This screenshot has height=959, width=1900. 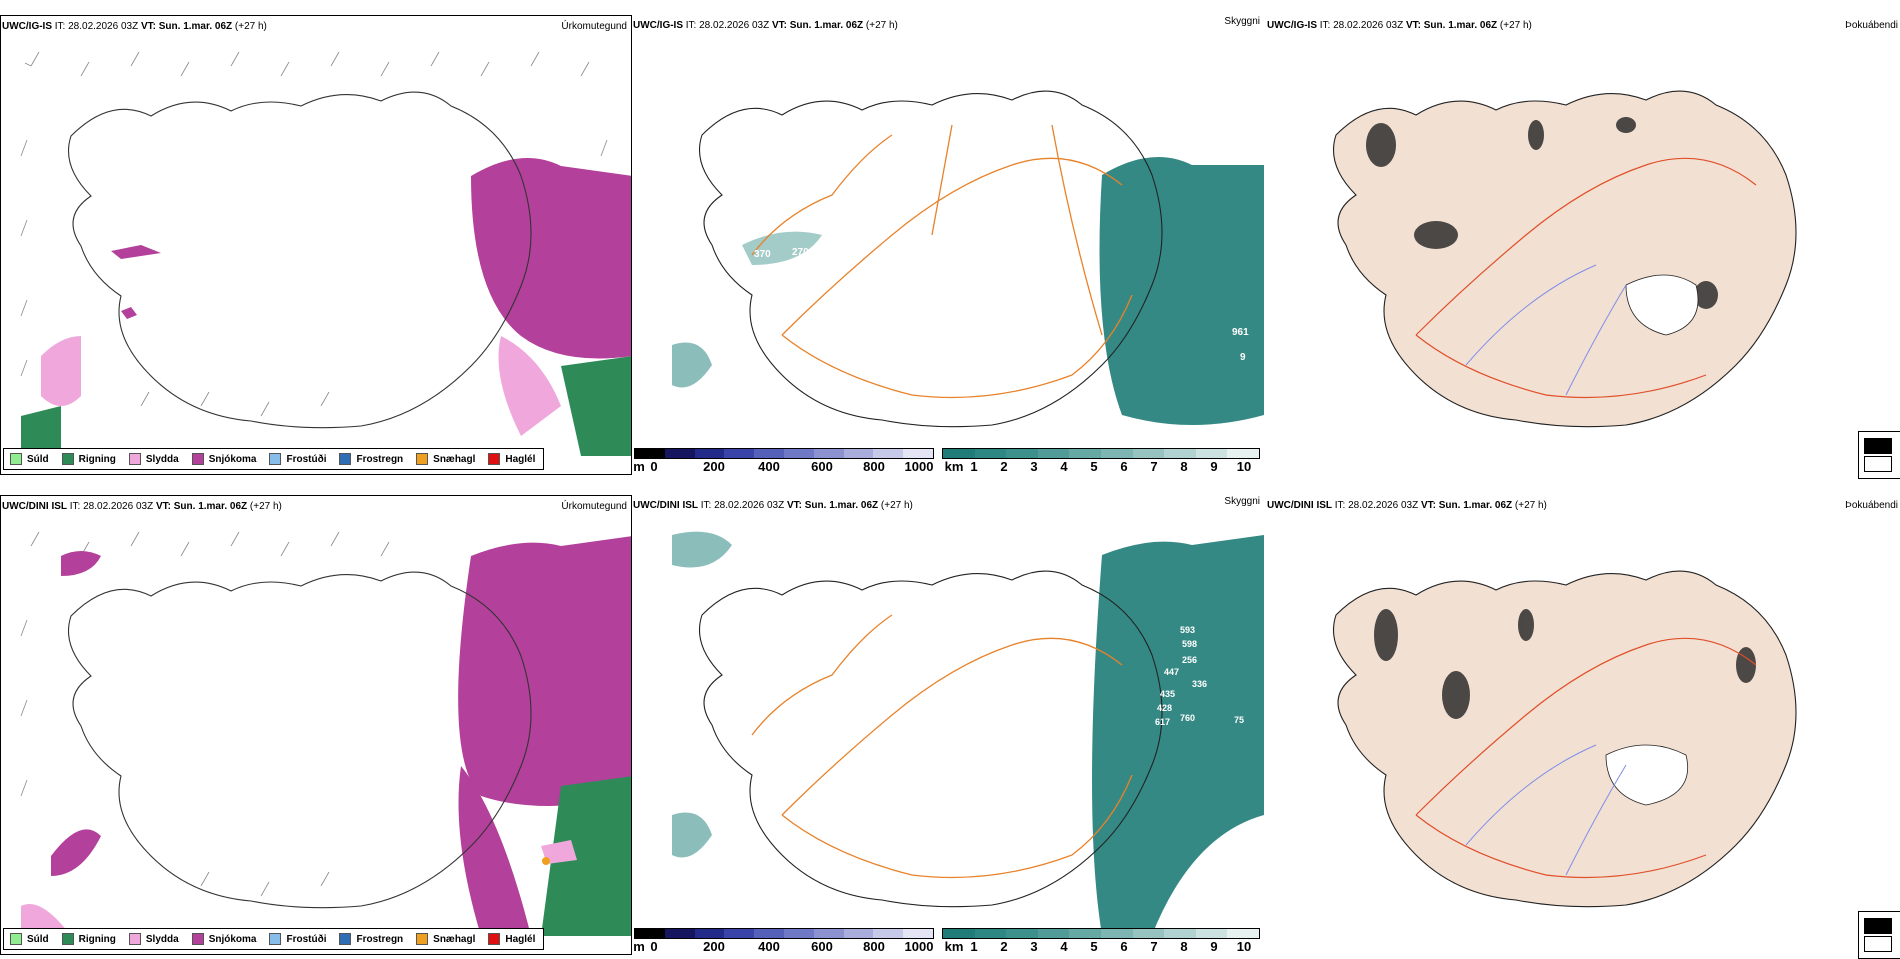 I want to click on cloud-label: 256, so click(x=1189, y=660).